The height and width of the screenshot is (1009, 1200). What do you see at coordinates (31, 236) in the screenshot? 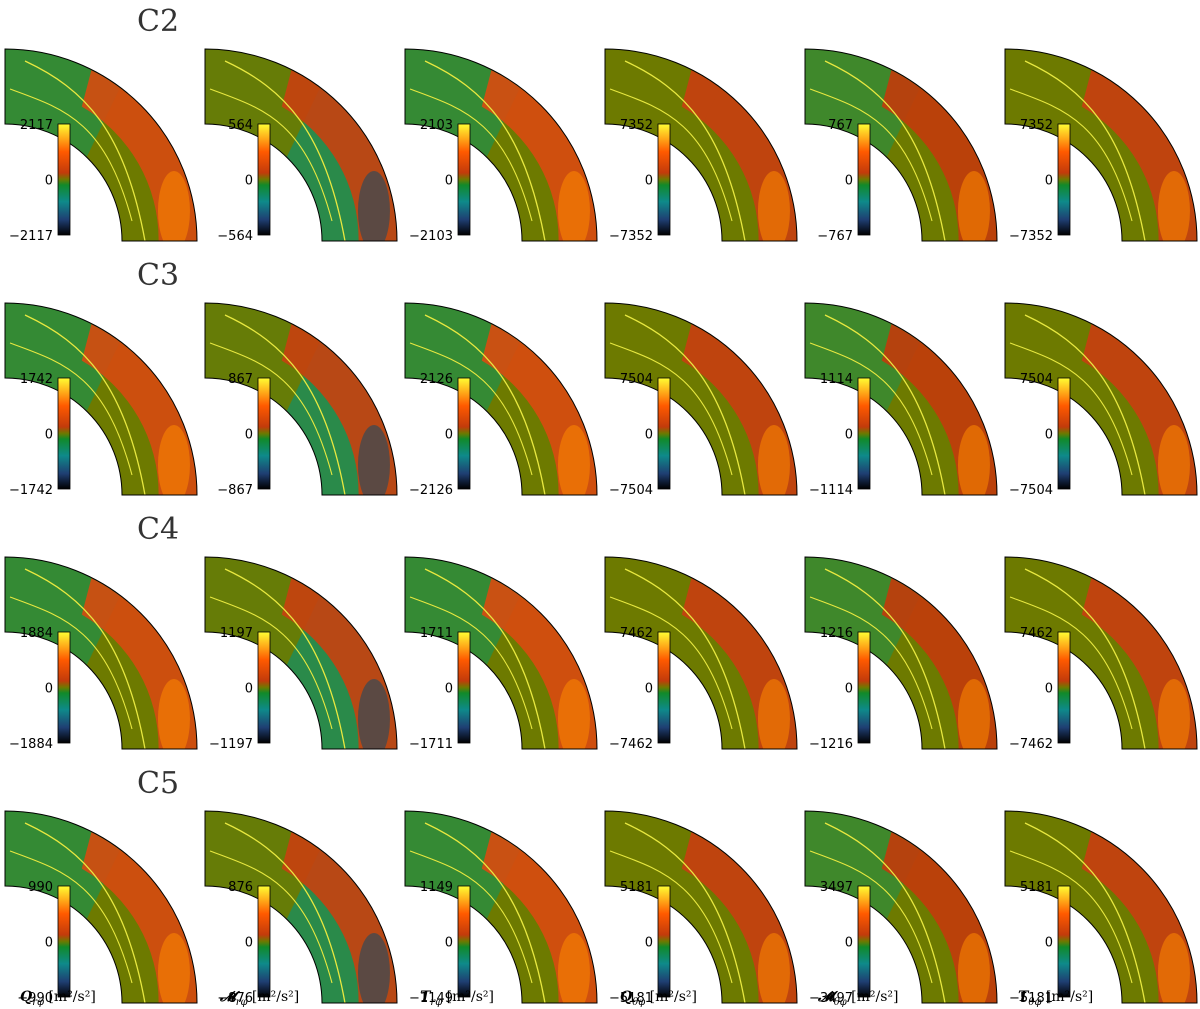
I see `colorbar-tick-label: −2117` at bounding box center [31, 236].